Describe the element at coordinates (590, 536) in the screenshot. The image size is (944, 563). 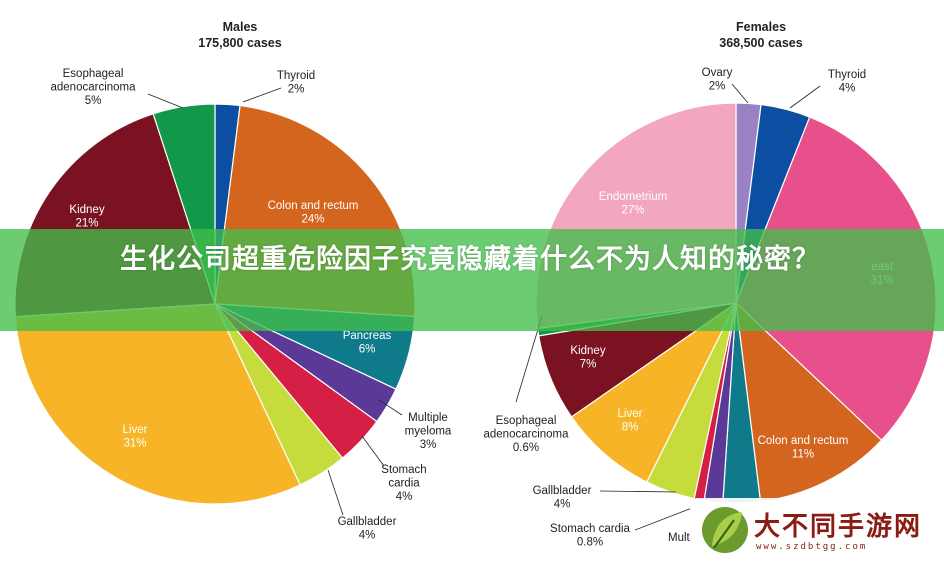
I see `label-stomach-cardia: Stomach cardia 0.8%` at that location.